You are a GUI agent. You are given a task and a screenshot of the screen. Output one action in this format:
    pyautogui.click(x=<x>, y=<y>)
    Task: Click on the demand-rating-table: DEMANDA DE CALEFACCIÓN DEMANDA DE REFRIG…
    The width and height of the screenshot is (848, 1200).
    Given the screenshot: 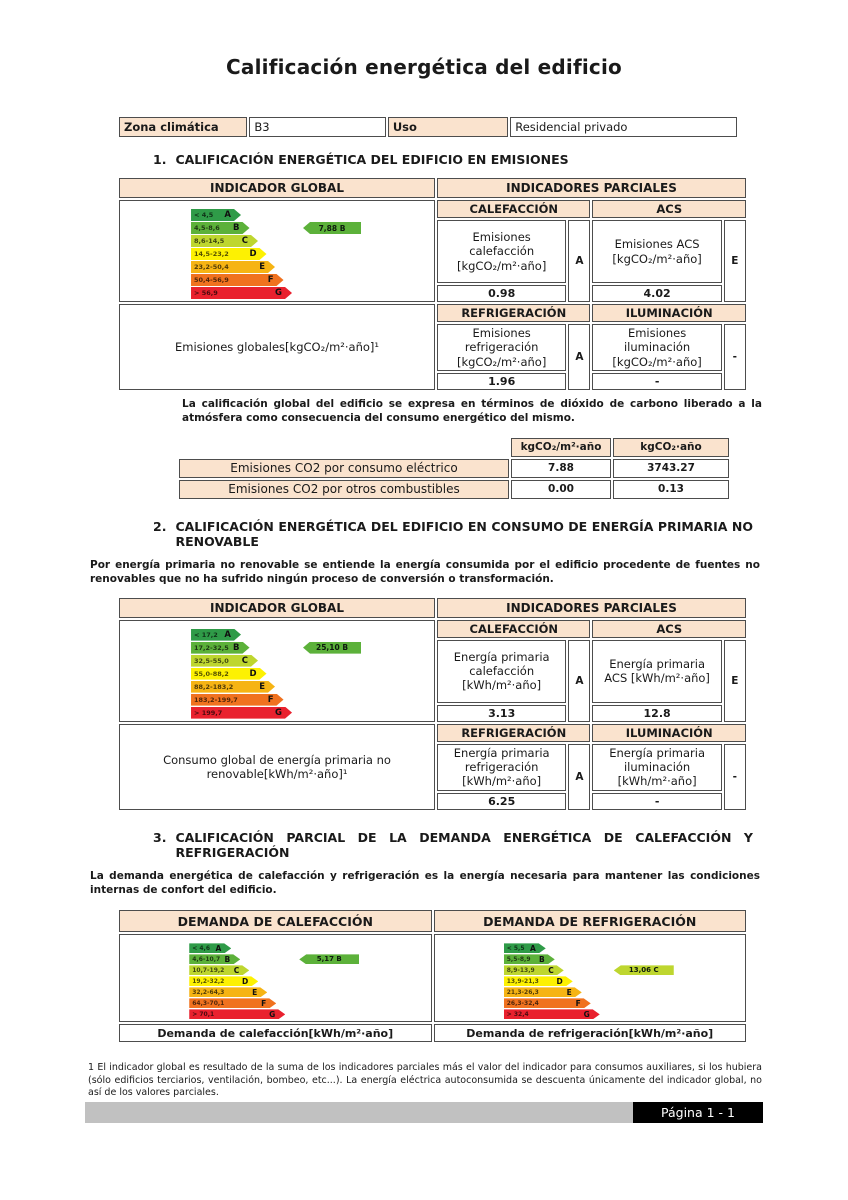 What is the action you would take?
    pyautogui.click(x=432, y=976)
    